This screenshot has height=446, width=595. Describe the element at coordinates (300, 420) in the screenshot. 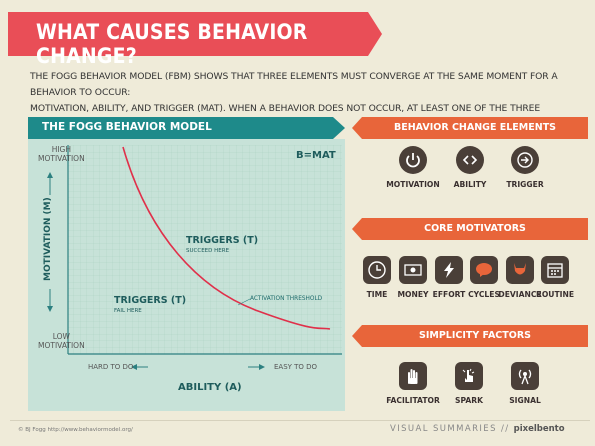

I see `footer-divider` at that location.